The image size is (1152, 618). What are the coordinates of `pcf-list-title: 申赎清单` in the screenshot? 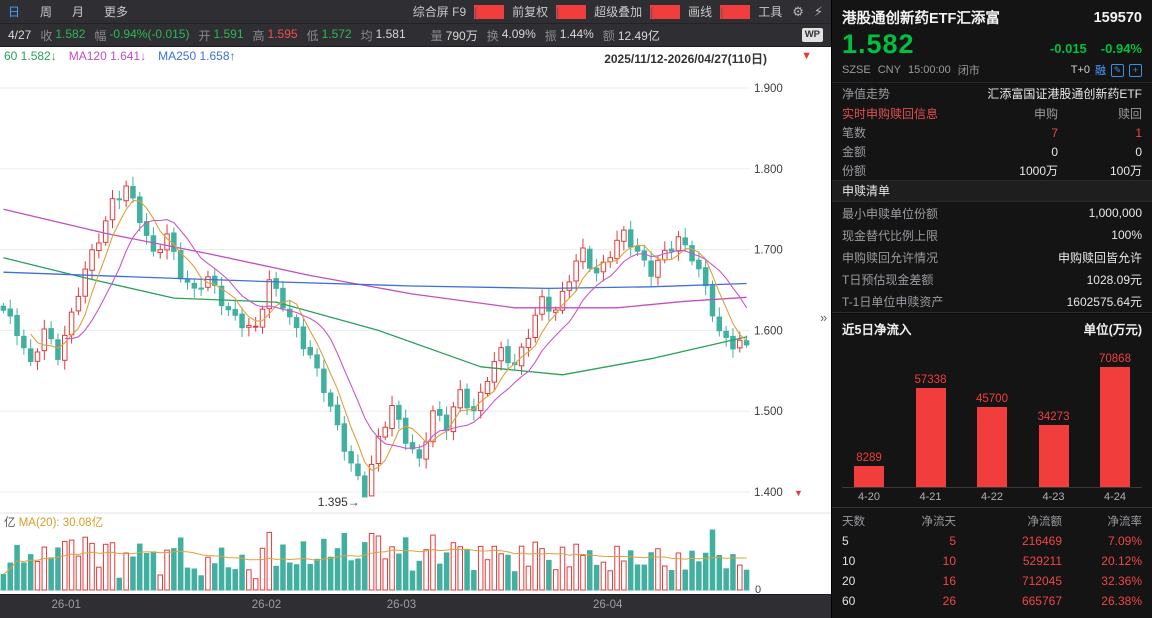 It's located at (992, 191).